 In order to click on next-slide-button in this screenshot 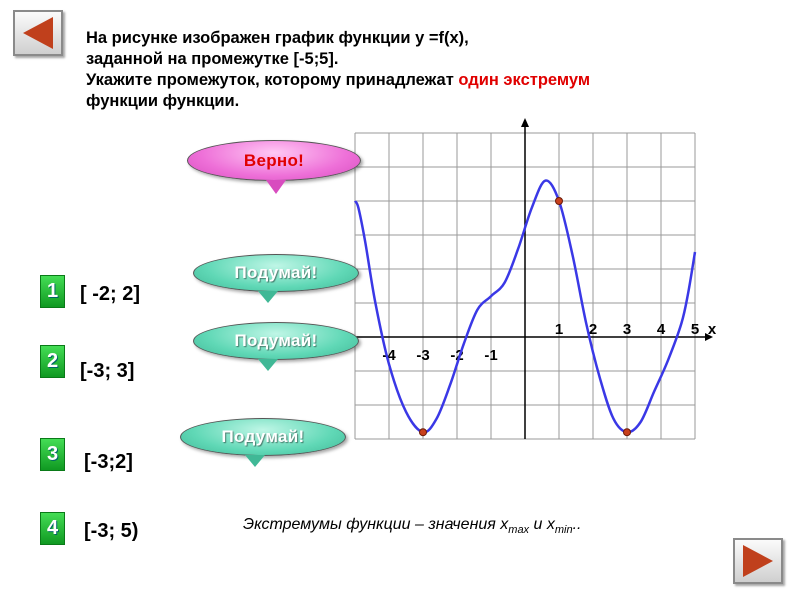, I will do `click(758, 561)`.